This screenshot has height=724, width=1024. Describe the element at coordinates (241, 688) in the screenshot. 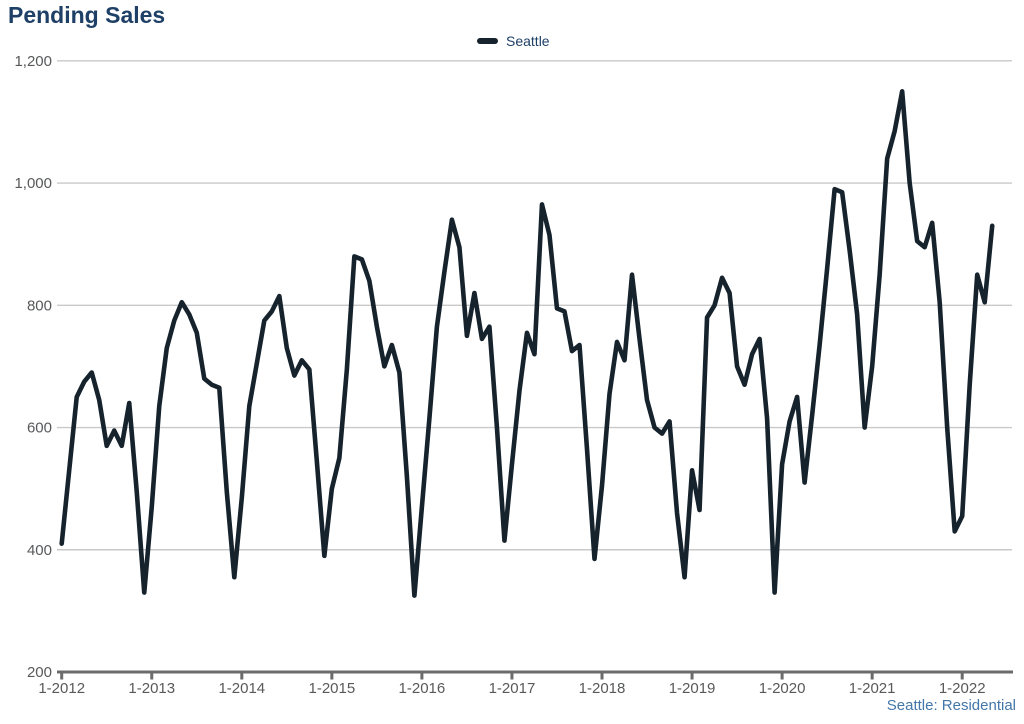

I see `x-axis-label-1-2014: 1-2014` at that location.